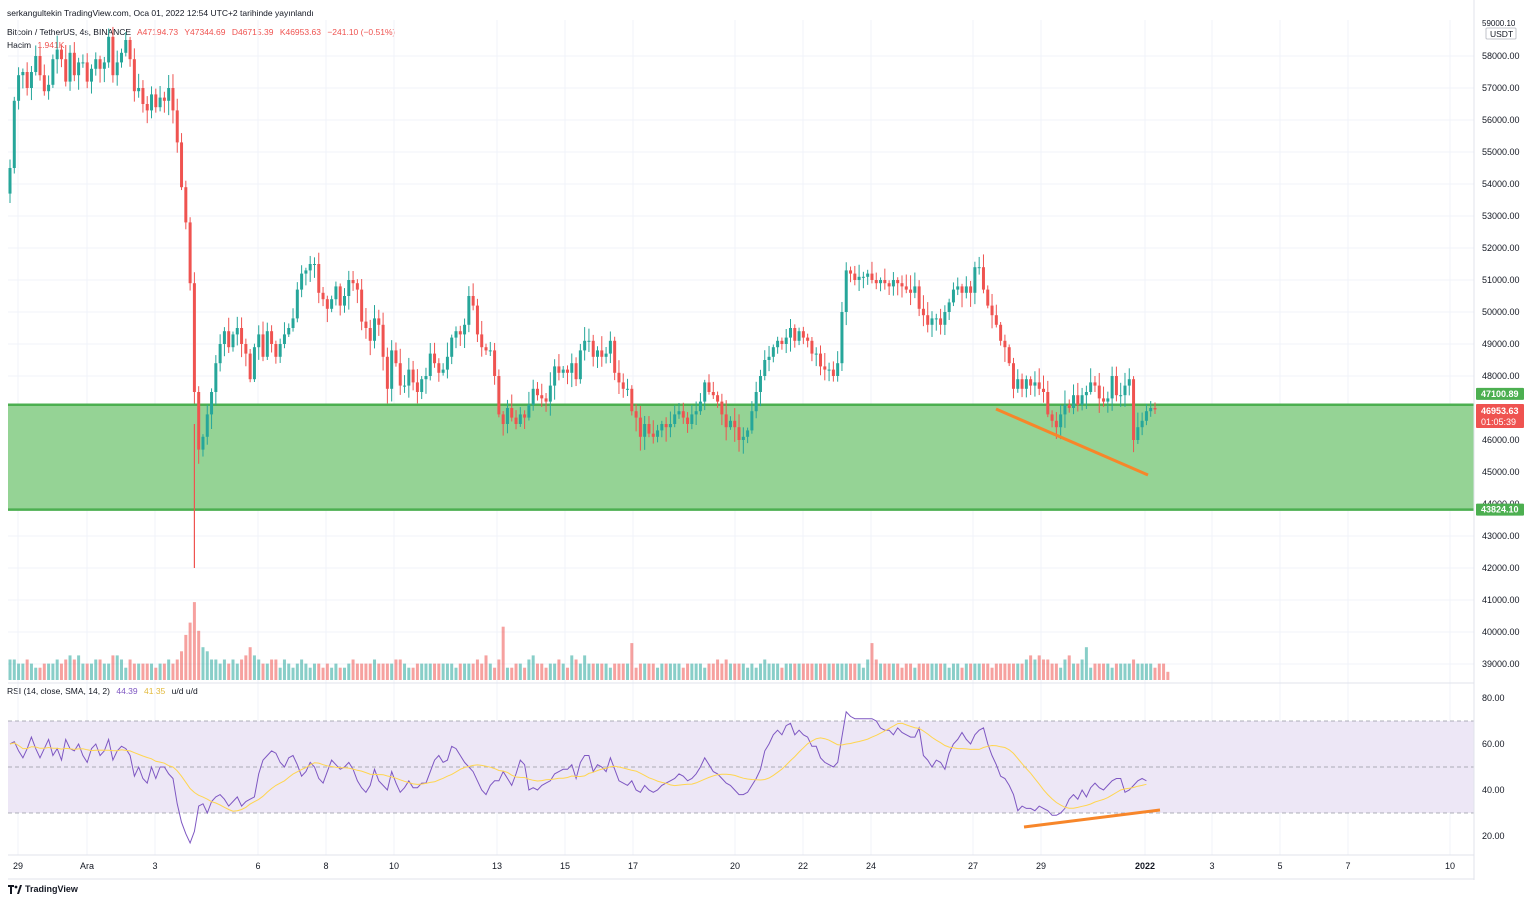 The height and width of the screenshot is (904, 1536). I want to click on price-tick-label: 54000.00, so click(1501, 184).